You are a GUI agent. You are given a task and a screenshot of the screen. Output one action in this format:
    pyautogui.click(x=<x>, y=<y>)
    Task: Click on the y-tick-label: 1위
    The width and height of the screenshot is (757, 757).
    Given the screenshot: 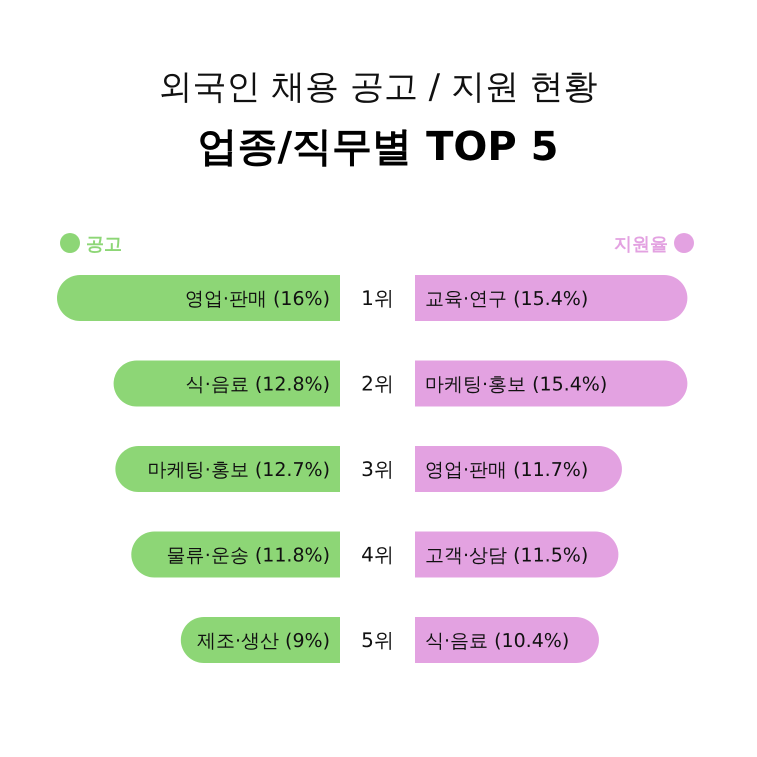 What is the action you would take?
    pyautogui.click(x=377, y=298)
    